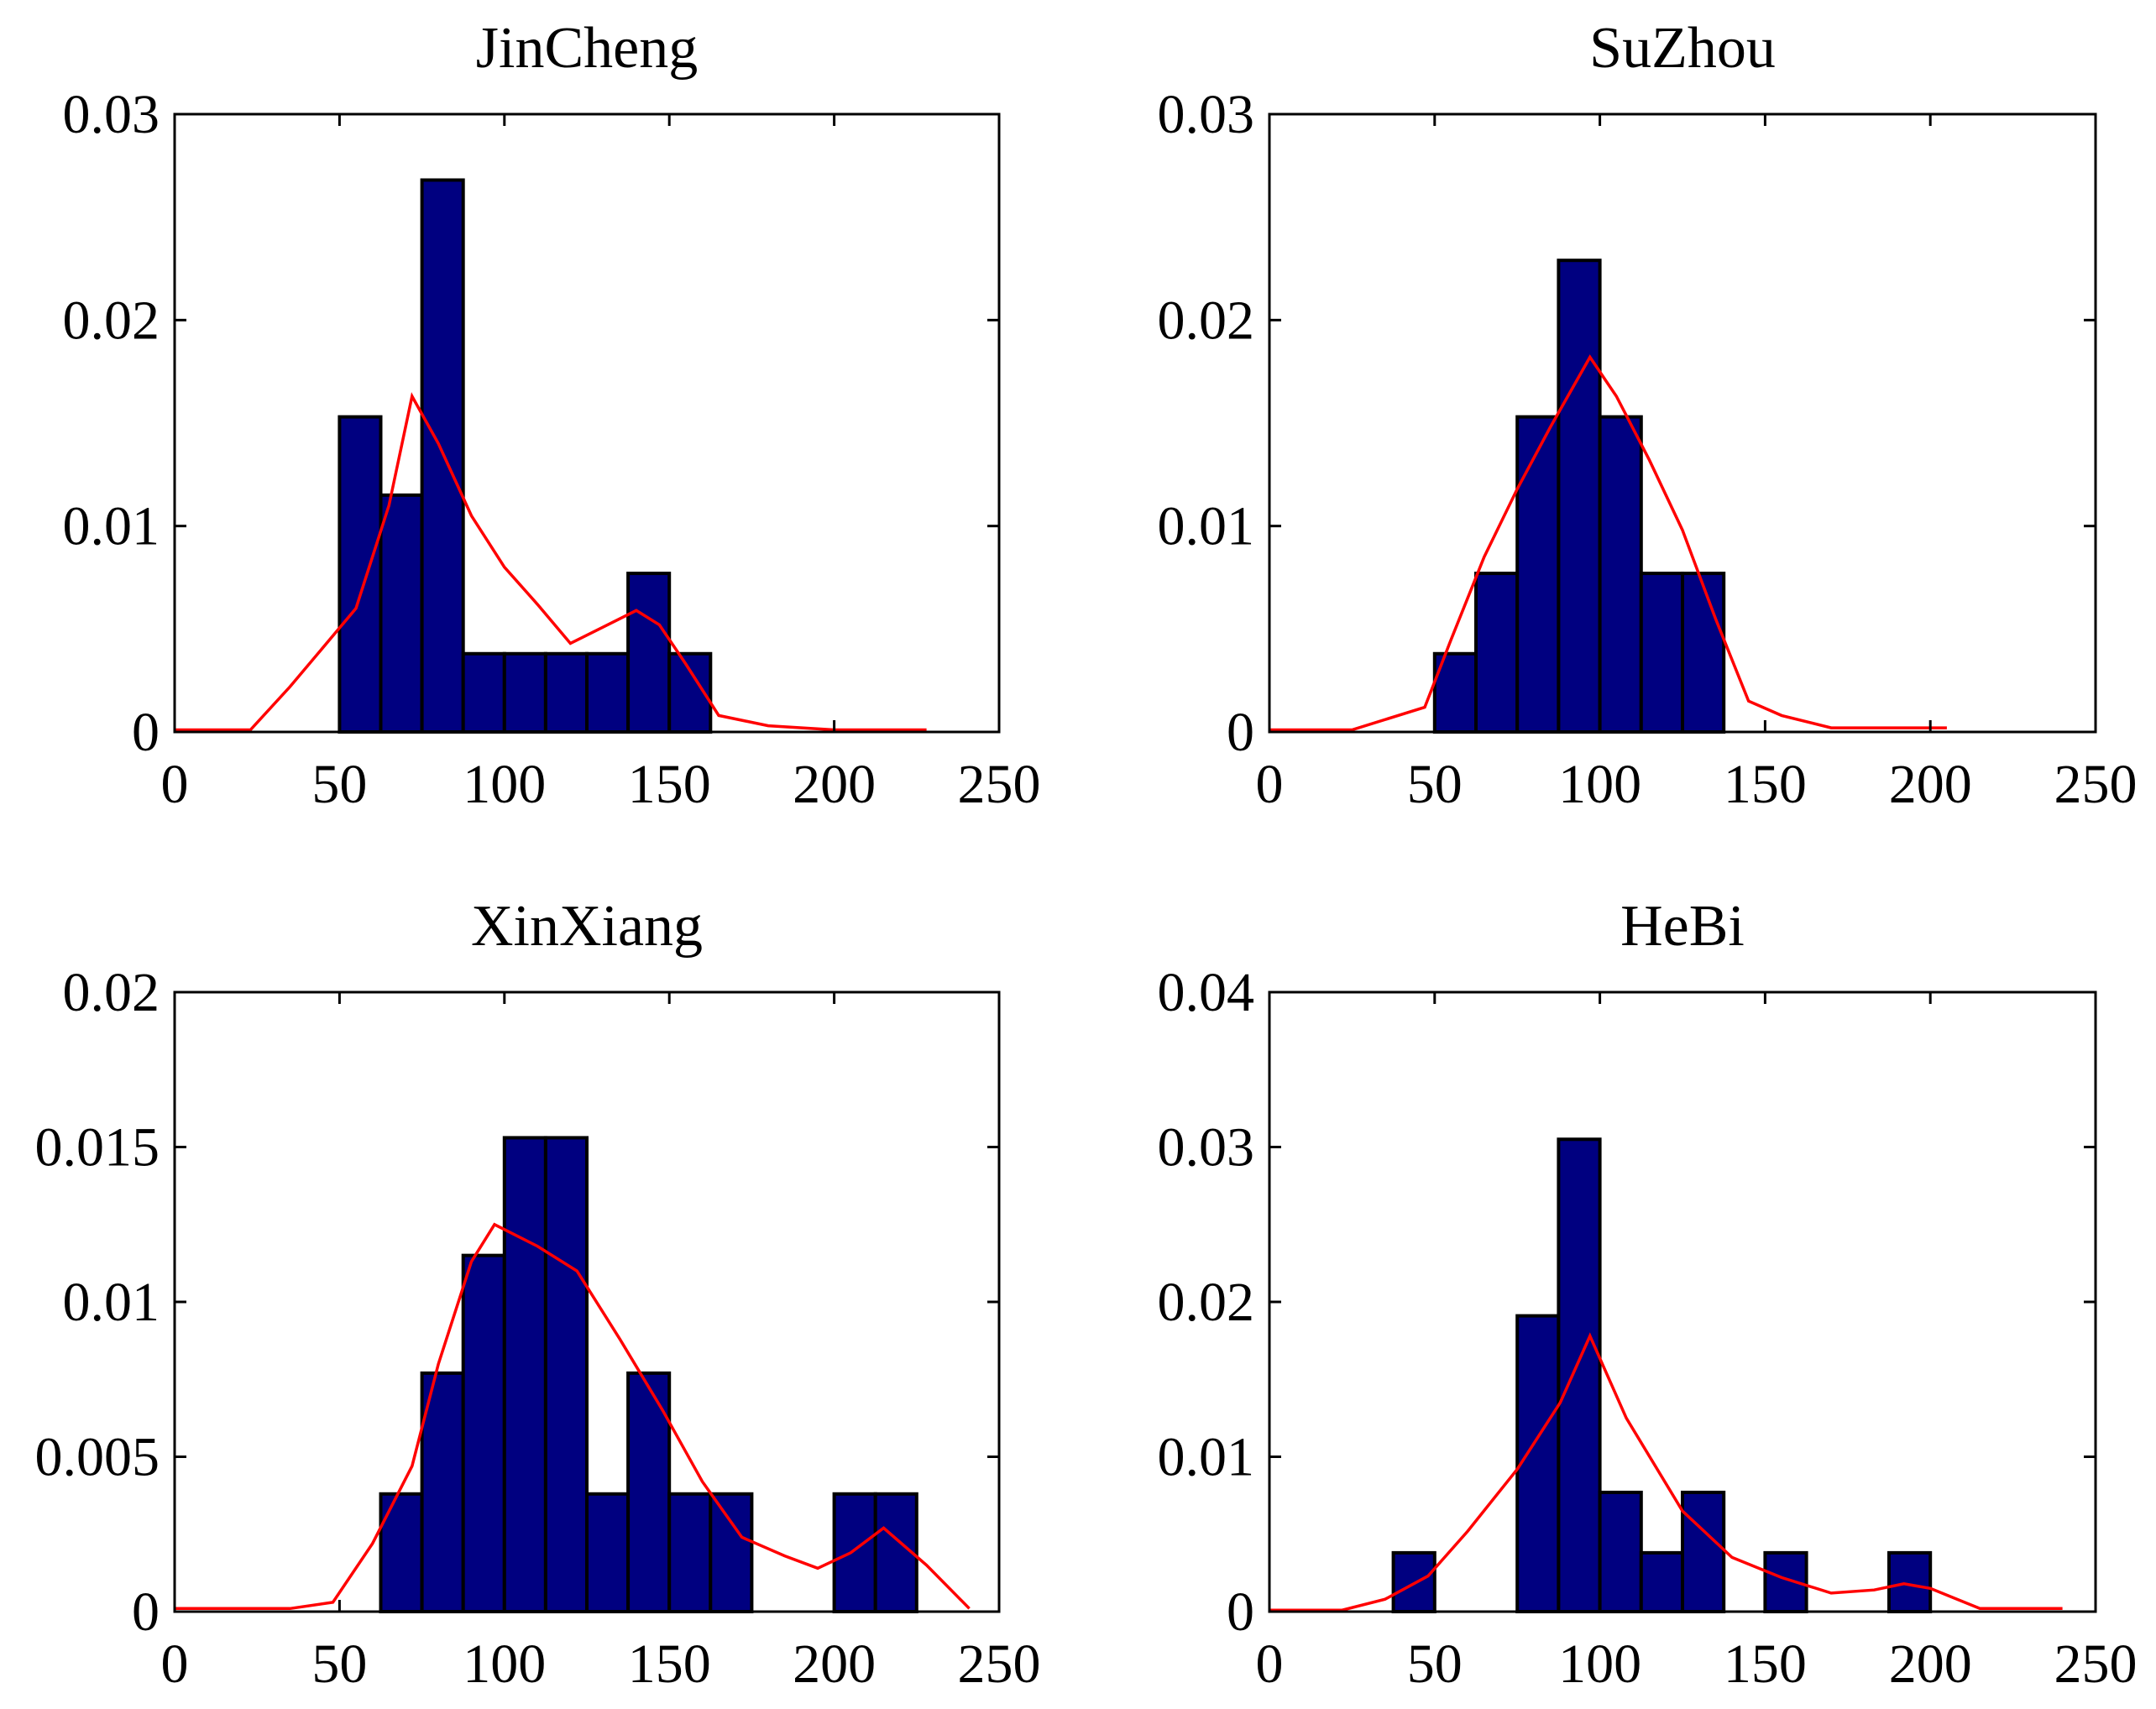  Describe the element at coordinates (1682, 48) in the screenshot. I see `chart-title: SuZhou` at that location.